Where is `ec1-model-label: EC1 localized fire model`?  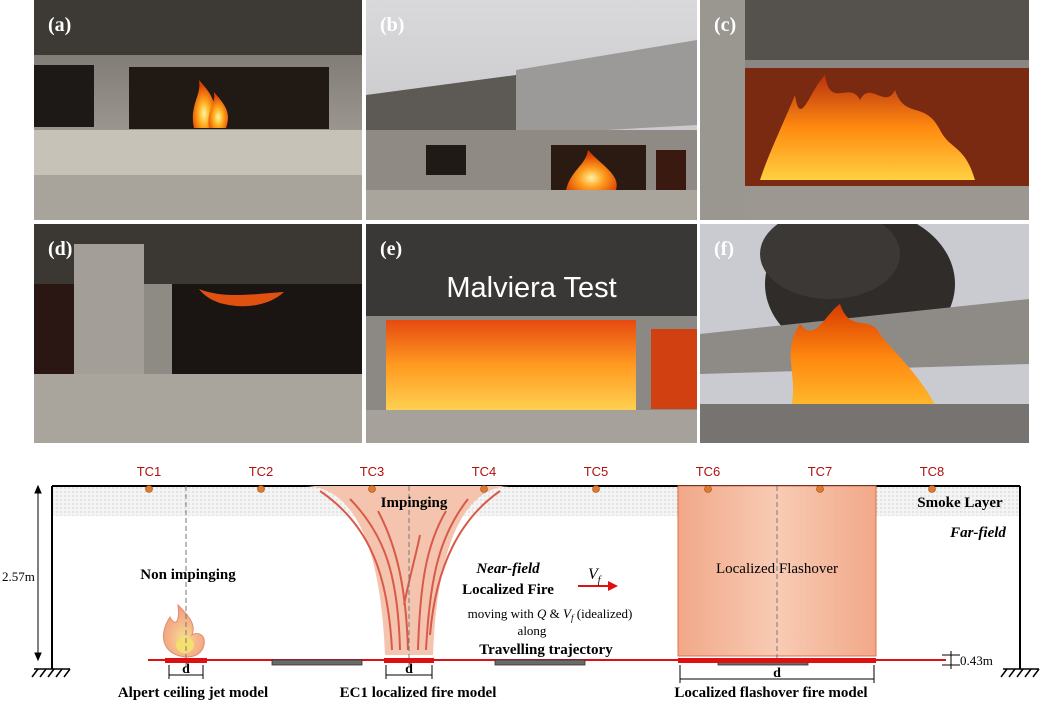
ec1-model-label: EC1 localized fire model is located at coordinates (418, 693).